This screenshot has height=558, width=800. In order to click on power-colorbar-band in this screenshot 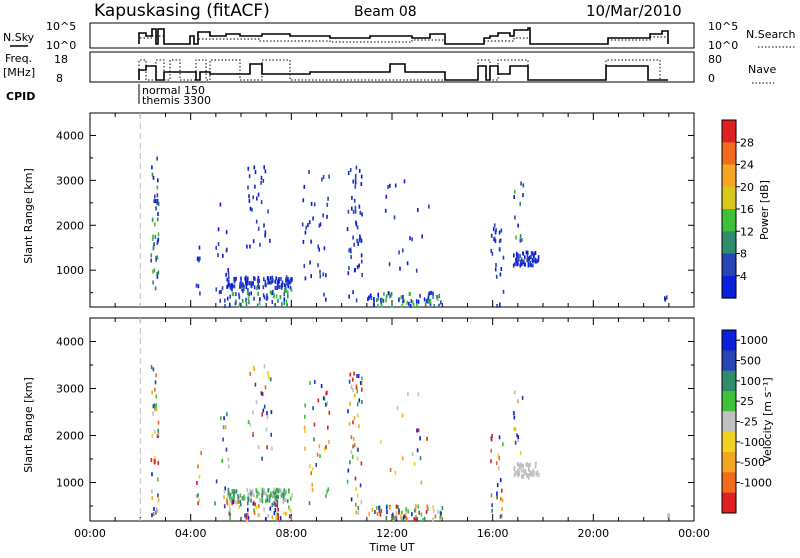, I will do `click(729, 198)`.